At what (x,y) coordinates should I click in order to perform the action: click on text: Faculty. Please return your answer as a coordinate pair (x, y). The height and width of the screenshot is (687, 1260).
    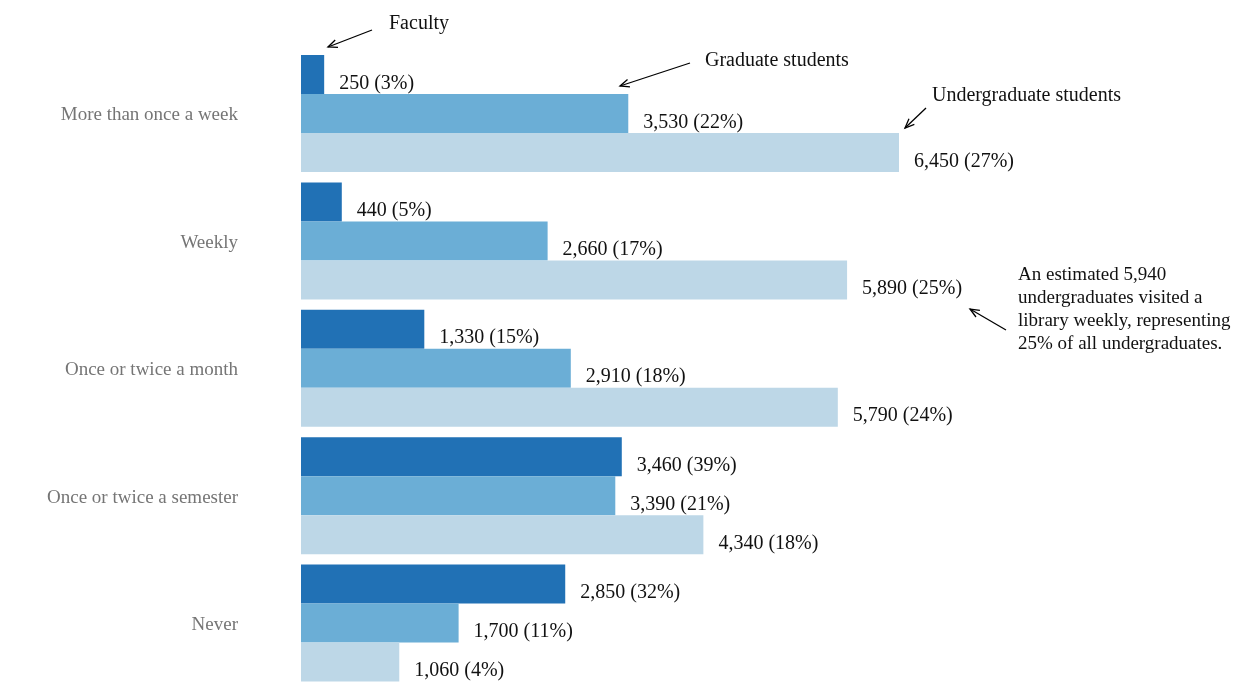
    Looking at the image, I should click on (419, 22).